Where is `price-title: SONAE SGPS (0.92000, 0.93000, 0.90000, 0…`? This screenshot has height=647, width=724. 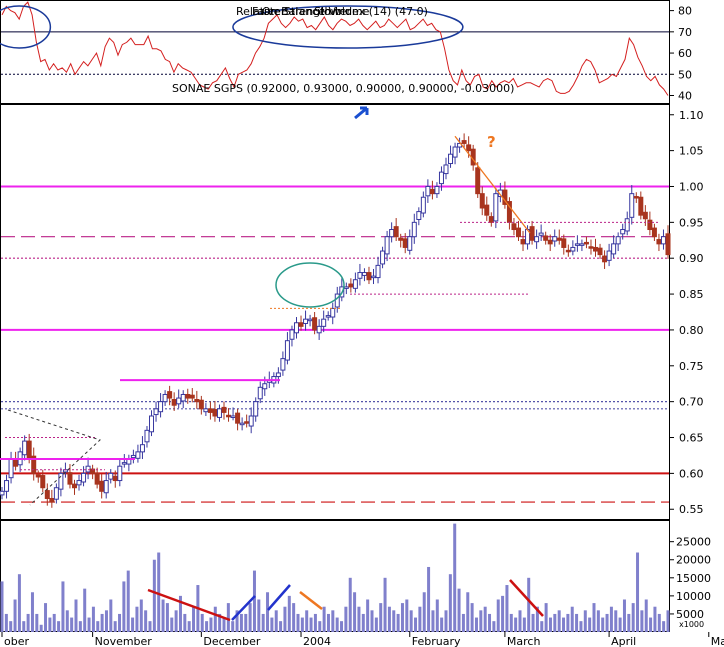
price-title: SONAE SGPS (0.92000, 0.93000, 0.90000, 0… is located at coordinates (343, 88).